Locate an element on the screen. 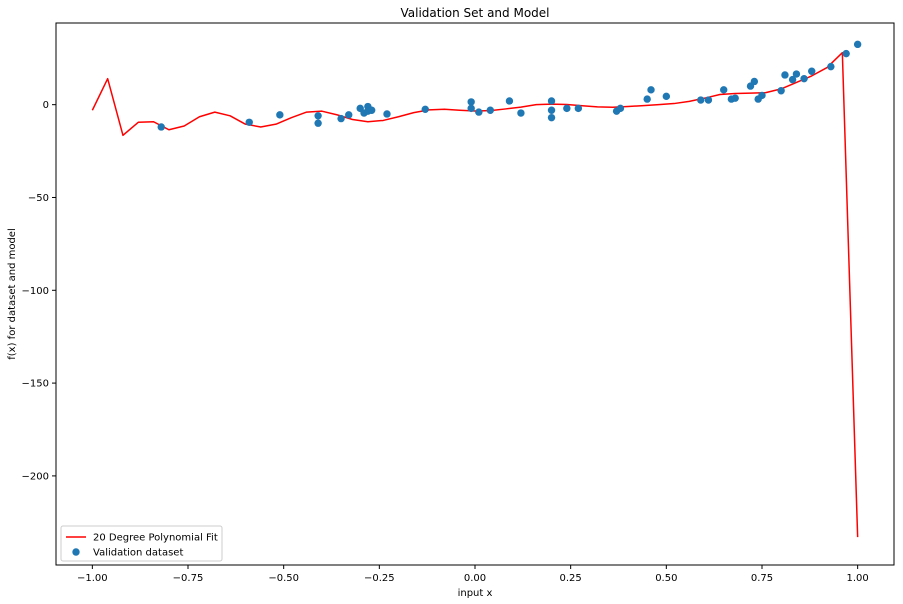 The width and height of the screenshot is (903, 604). x-tick-label: 0.50 is located at coordinates (666, 578).